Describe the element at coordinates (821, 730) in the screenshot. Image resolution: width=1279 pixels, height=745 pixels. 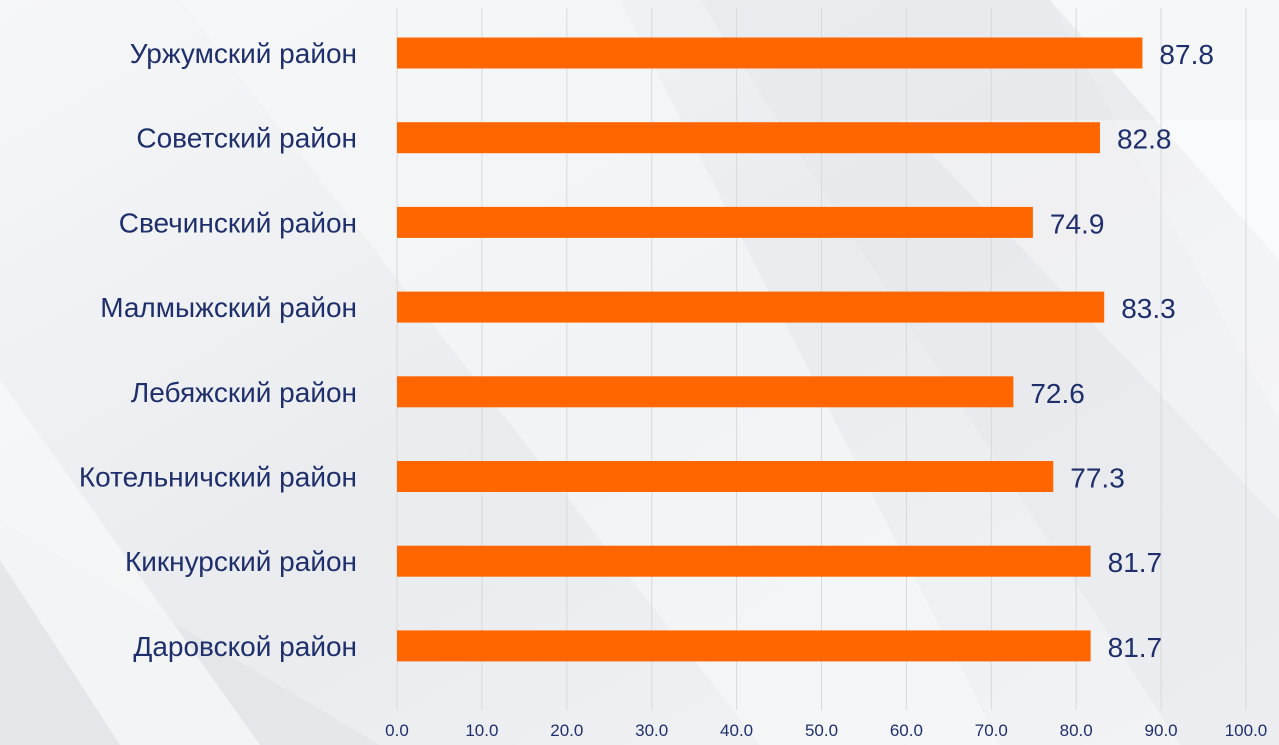
I see `x-tick-label: 50.0` at that location.